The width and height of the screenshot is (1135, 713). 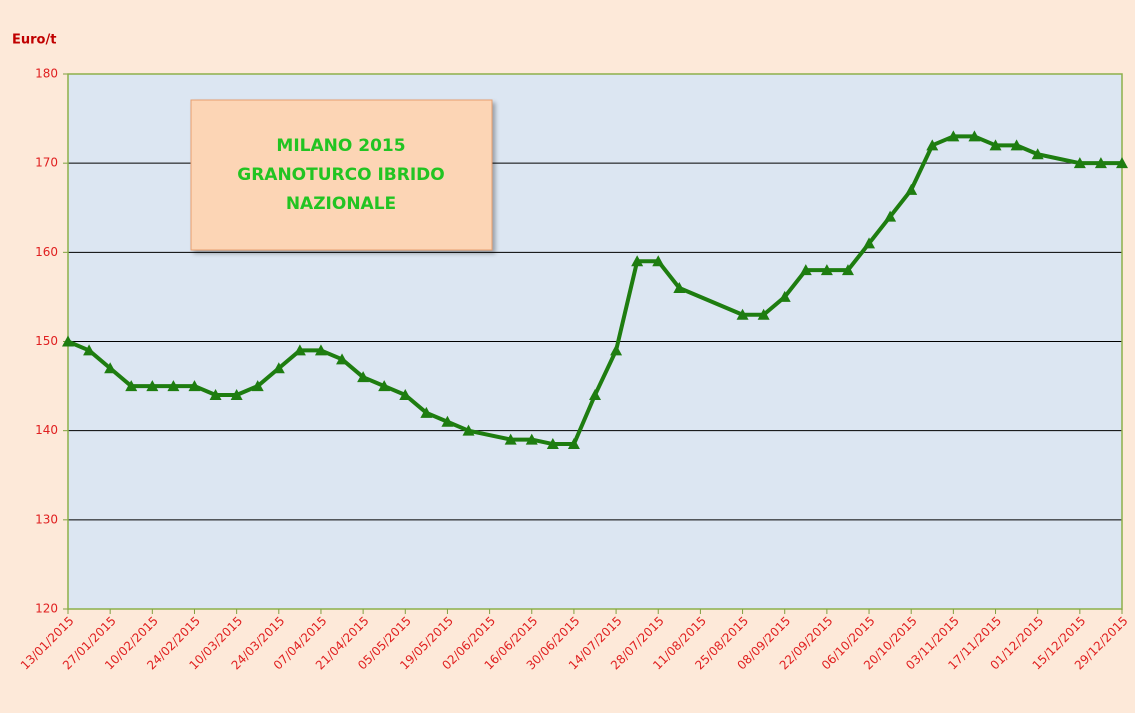 I want to click on y-tick-label: 150, so click(x=46, y=341).